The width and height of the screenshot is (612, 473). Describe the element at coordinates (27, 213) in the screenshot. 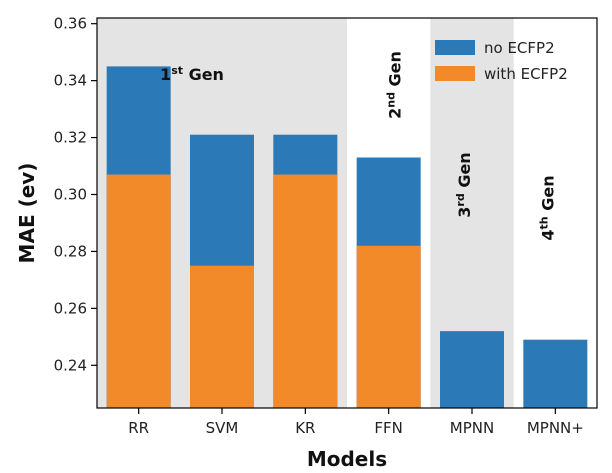

I see `y-axis-title: MAE (ev)` at that location.